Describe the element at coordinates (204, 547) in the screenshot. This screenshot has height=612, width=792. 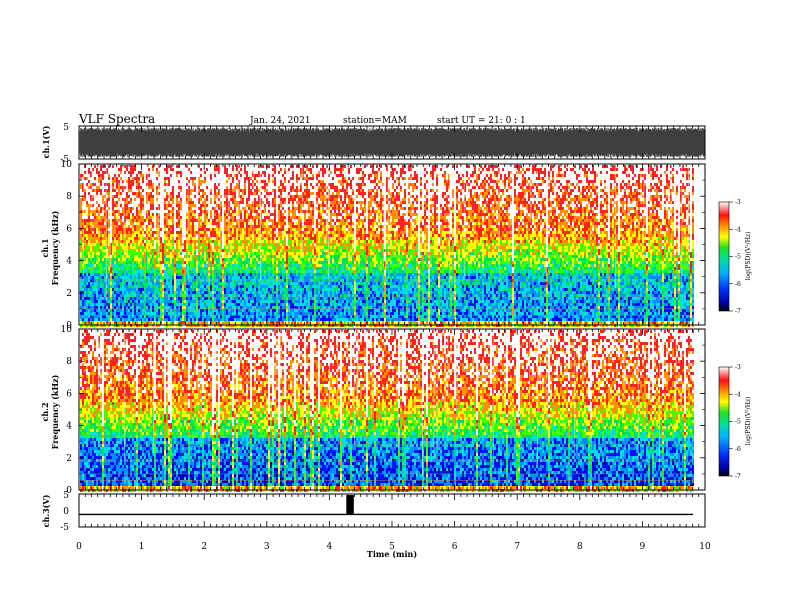
I see `time-tick-label: 2` at that location.